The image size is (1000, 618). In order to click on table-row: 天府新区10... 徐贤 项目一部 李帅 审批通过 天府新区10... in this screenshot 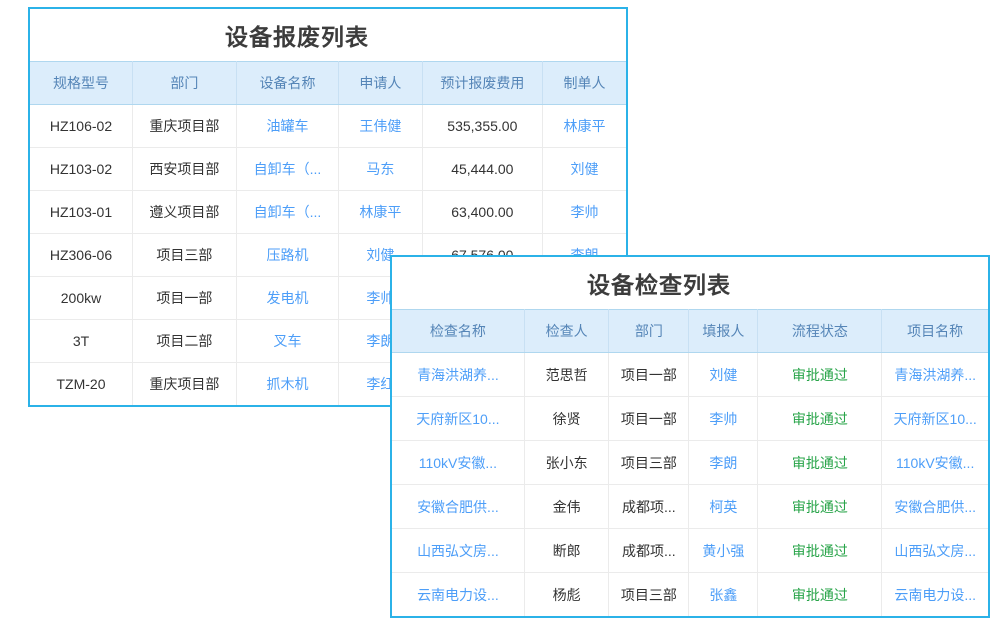, I will do `click(690, 418)`.